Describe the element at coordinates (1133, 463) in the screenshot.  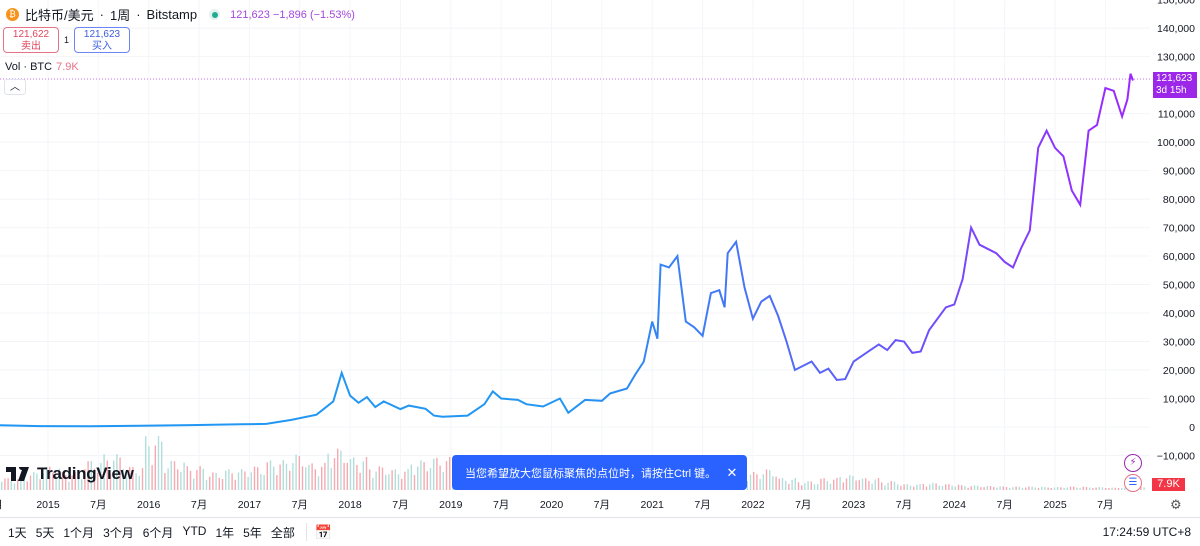
I see `lightning-icon: ⚡` at that location.